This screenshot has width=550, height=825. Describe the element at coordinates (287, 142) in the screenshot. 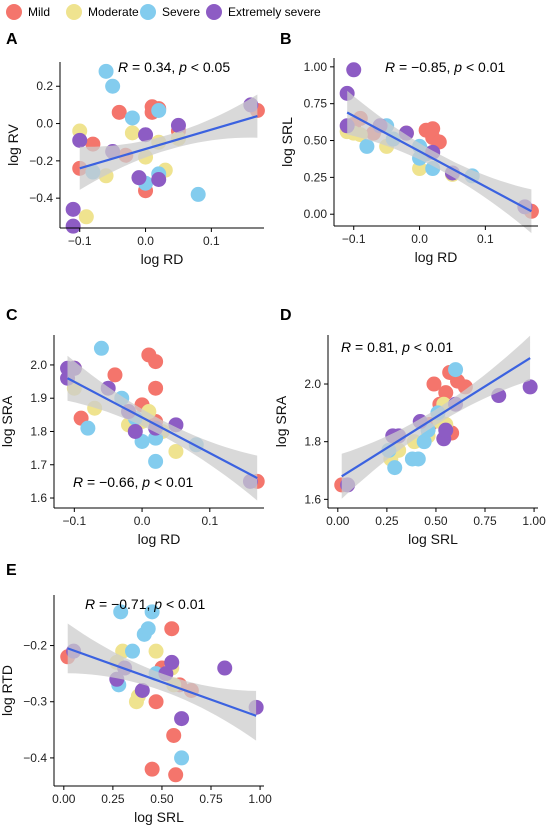

I see `y-axis-label: log SRL` at that location.